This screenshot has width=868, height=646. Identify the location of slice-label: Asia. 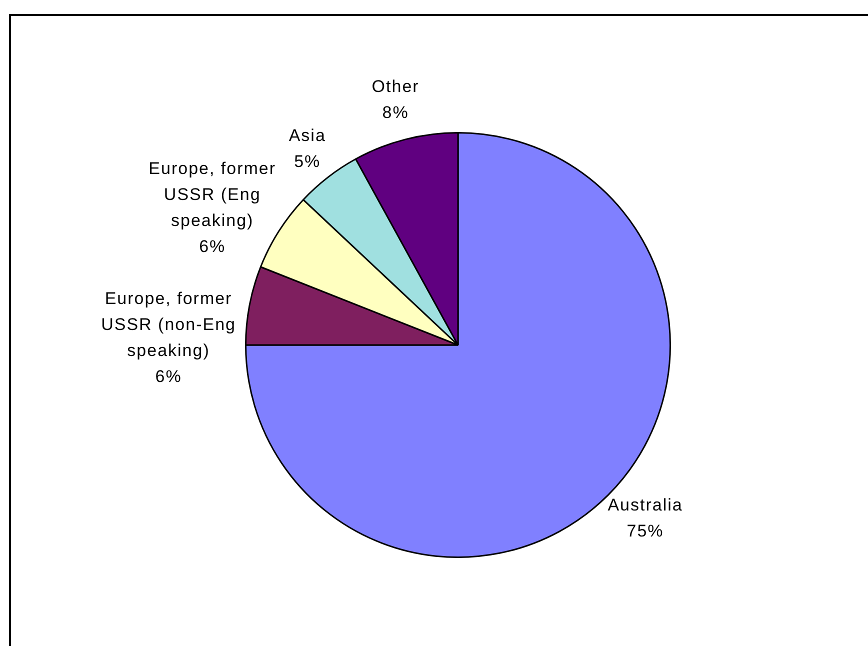
(307, 135).